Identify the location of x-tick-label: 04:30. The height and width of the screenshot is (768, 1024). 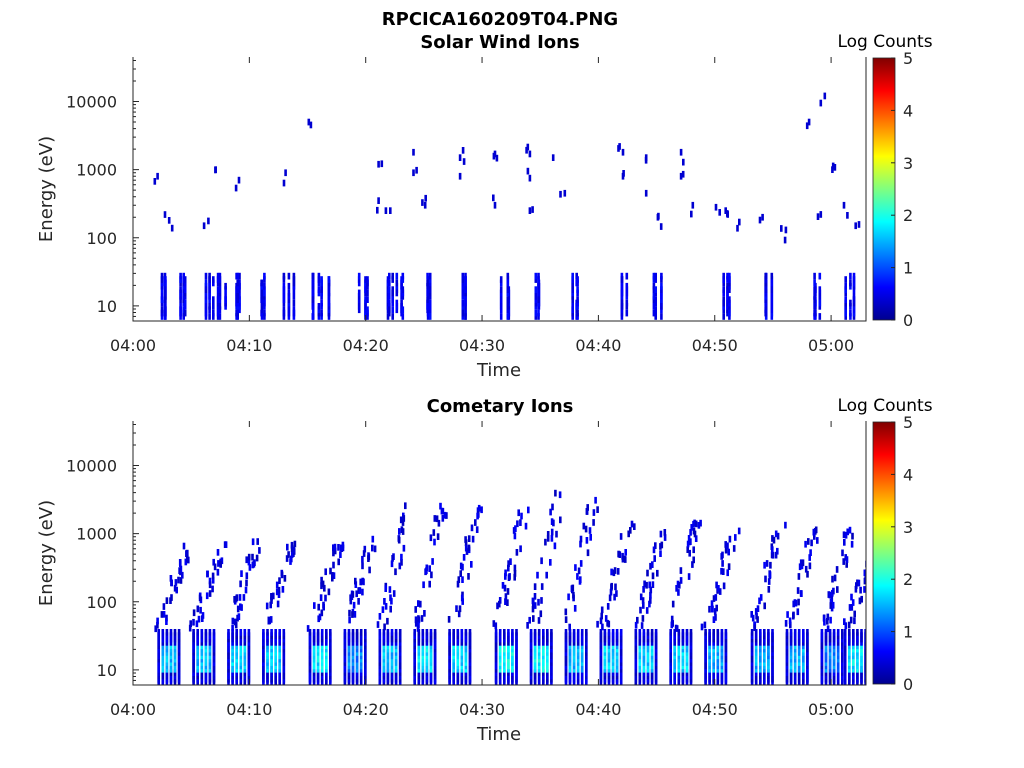
(482, 345).